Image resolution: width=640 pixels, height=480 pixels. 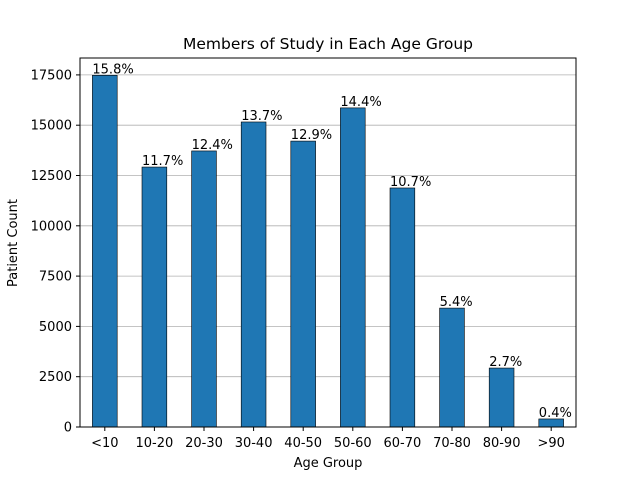 What do you see at coordinates (550, 443) in the screenshot?
I see `x-tick-label: >90` at bounding box center [550, 443].